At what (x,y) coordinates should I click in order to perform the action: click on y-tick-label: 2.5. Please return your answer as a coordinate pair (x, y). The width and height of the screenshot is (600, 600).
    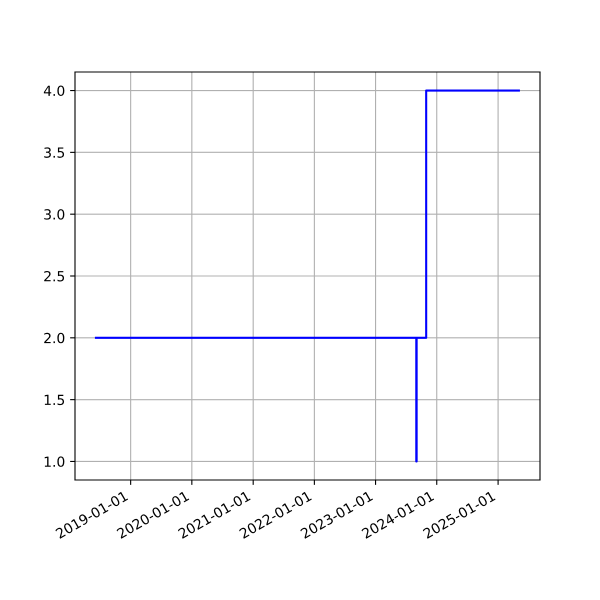
    Looking at the image, I should click on (54, 276).